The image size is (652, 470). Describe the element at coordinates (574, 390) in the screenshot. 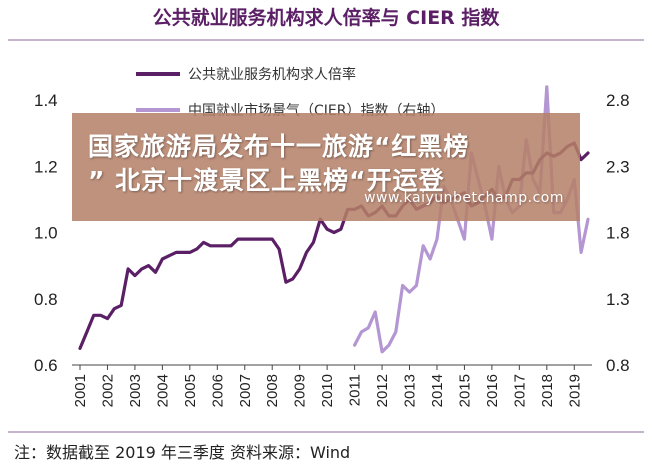

I see `x-tick-label: 2019` at that location.